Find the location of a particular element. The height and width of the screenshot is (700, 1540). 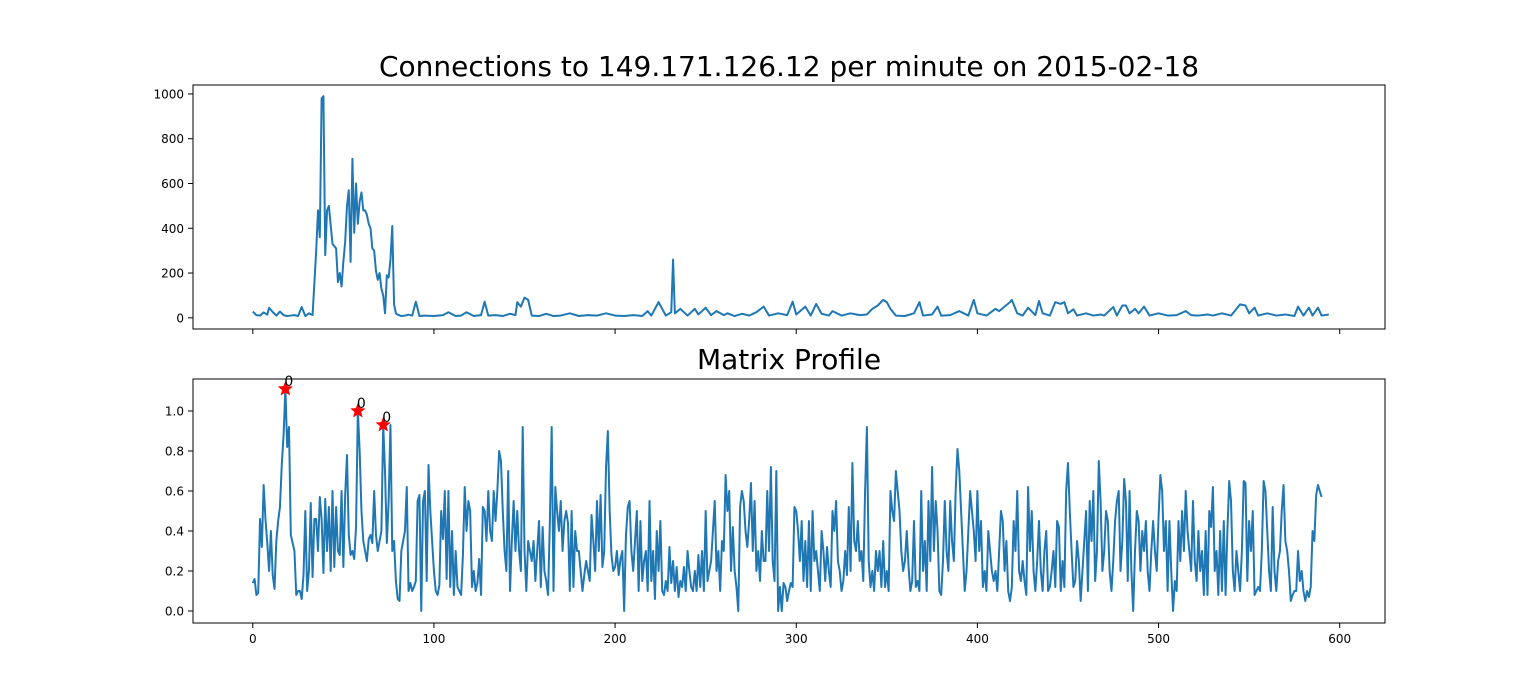

matrix-profile-x-tick-label: 0 is located at coordinates (253, 639).